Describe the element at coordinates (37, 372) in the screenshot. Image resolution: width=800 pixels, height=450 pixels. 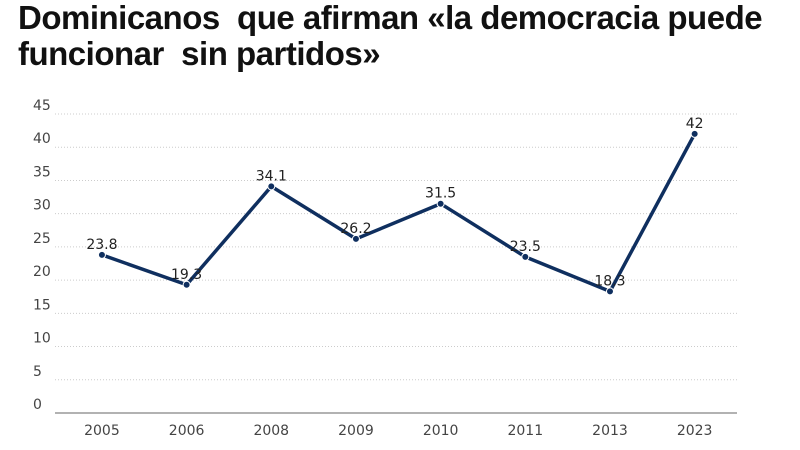
I see `y-tick-label: 5` at that location.